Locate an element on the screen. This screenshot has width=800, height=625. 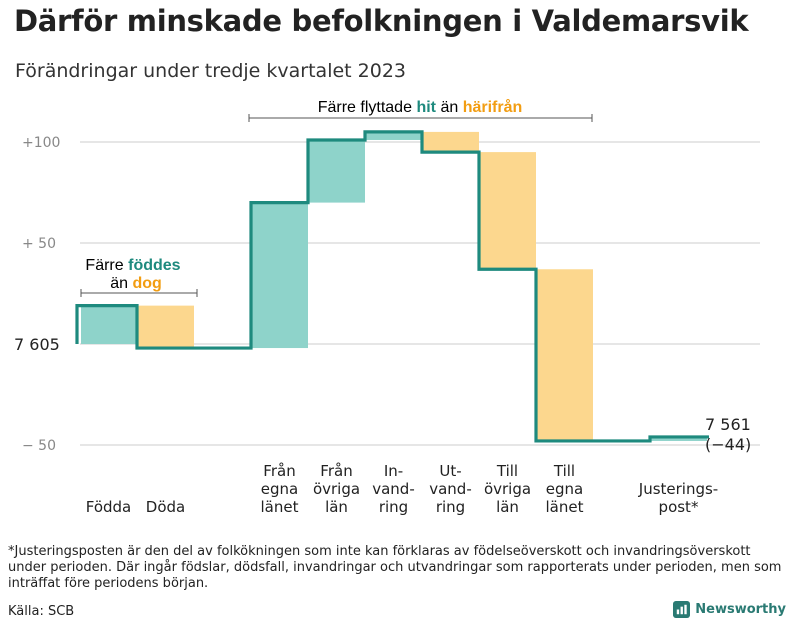
category-label: Döda is located at coordinates (165, 507).